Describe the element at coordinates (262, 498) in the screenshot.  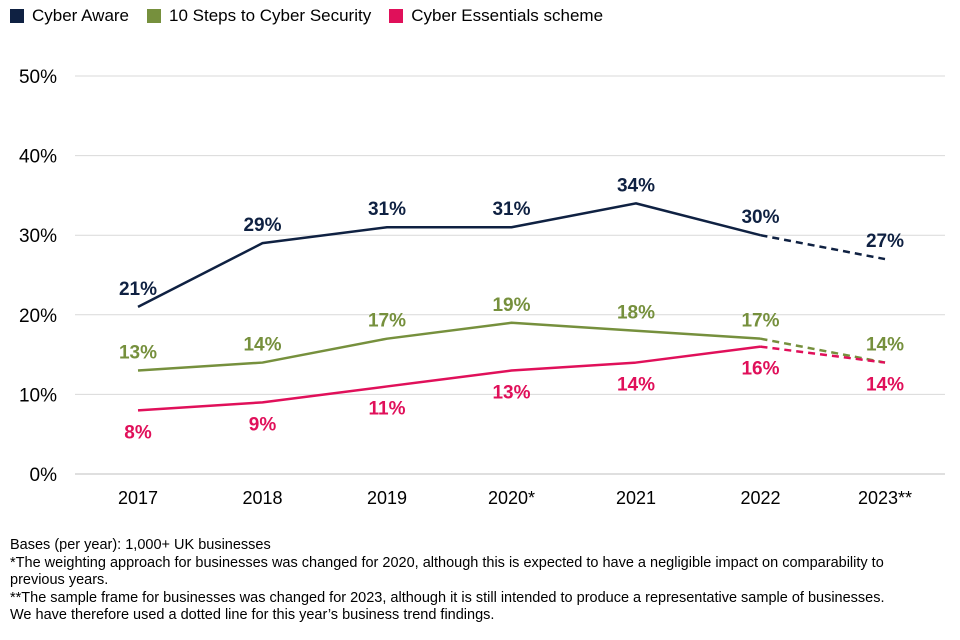
I see `x-tick-label: 2018` at that location.